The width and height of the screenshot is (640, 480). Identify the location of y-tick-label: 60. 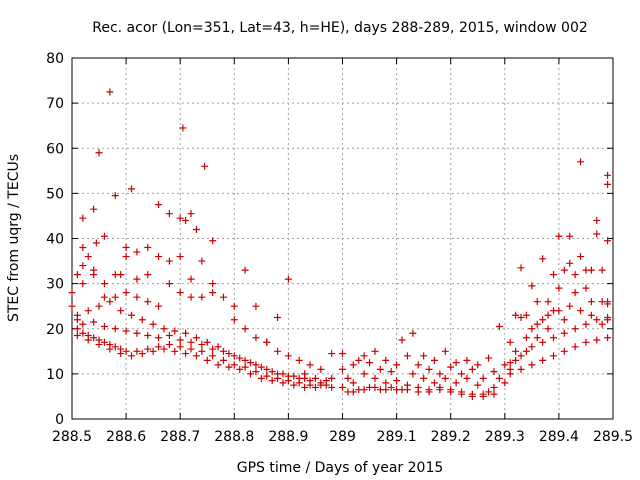
(55, 149).